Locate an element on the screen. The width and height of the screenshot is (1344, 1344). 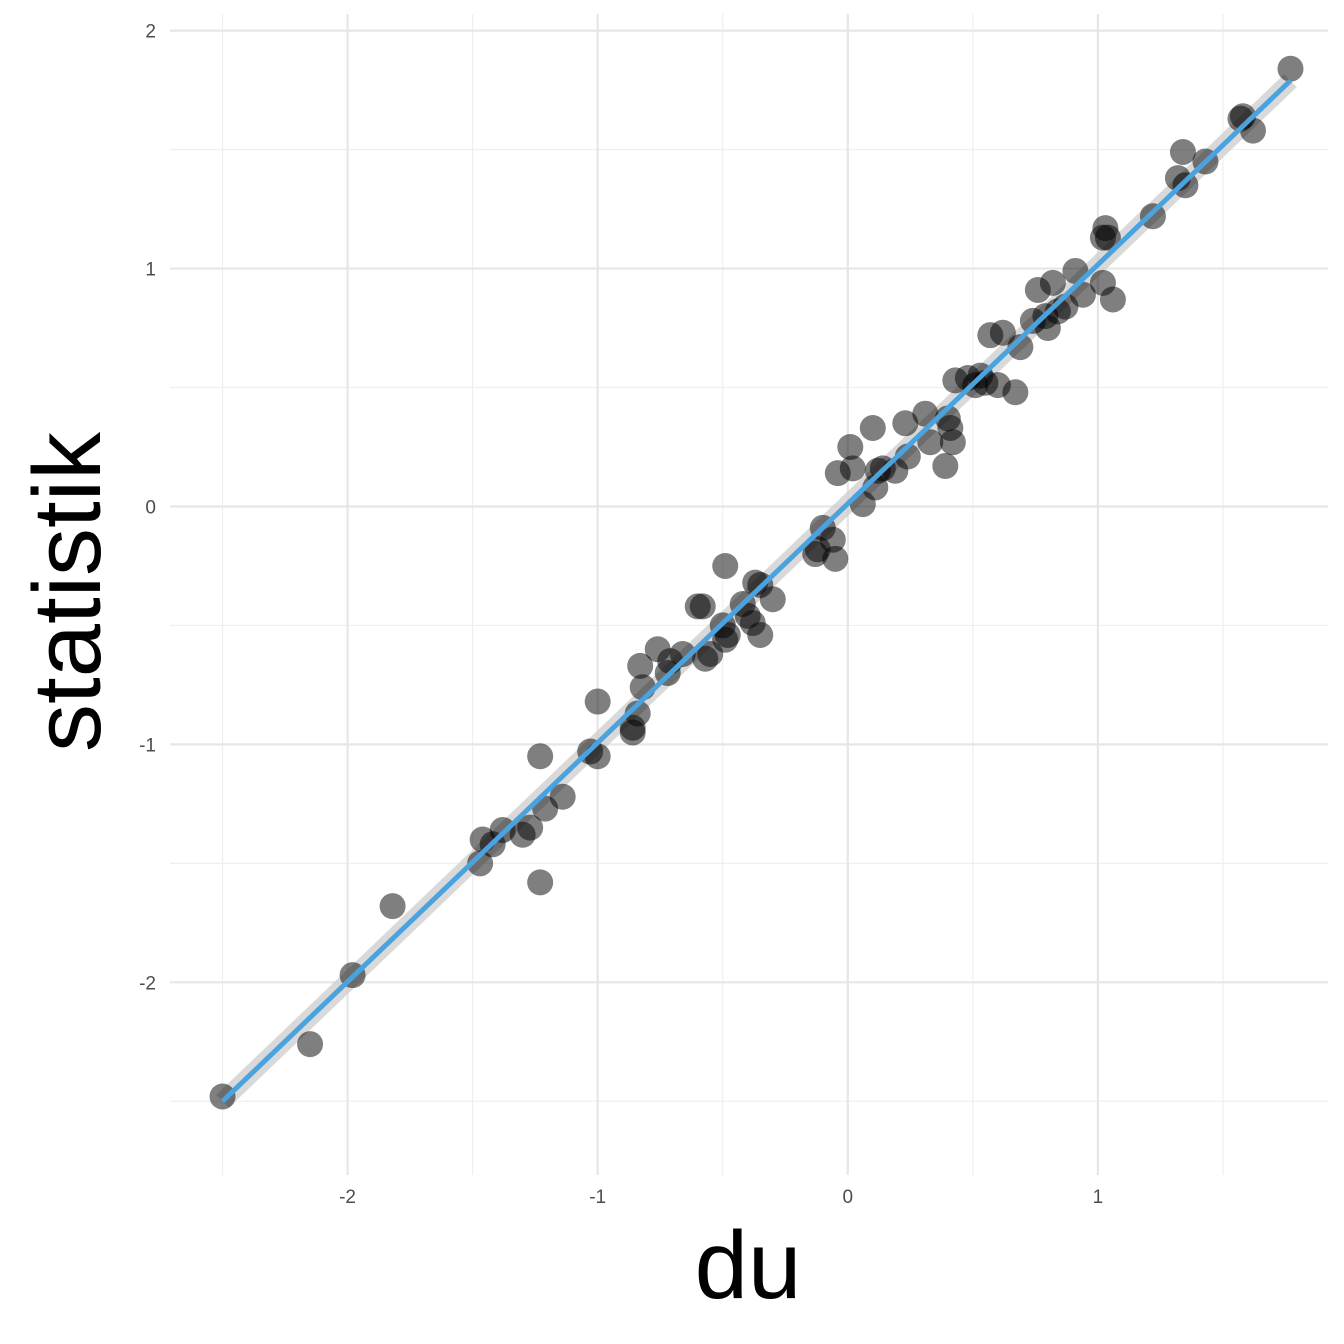
y-tick-label: 1 is located at coordinates (150, 270).